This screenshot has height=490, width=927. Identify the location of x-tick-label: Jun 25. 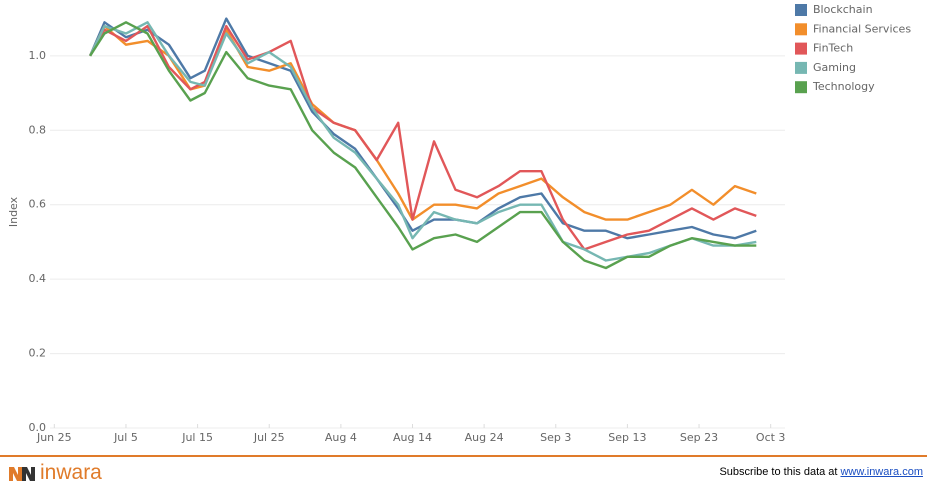
(54, 437).